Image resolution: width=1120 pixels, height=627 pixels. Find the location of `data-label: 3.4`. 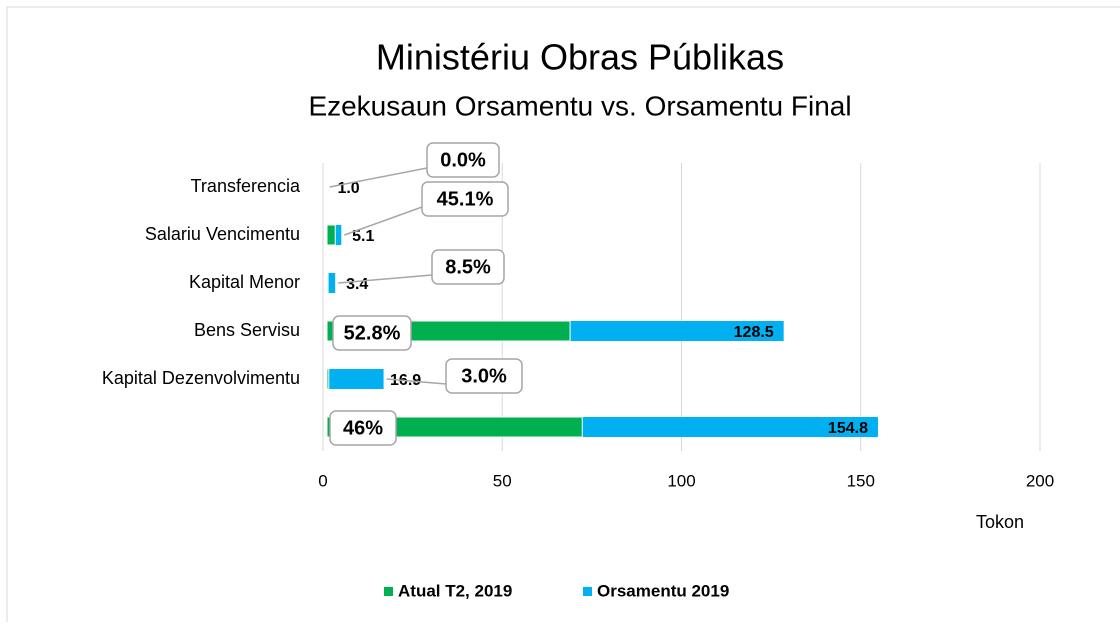

data-label: 3.4 is located at coordinates (357, 284).